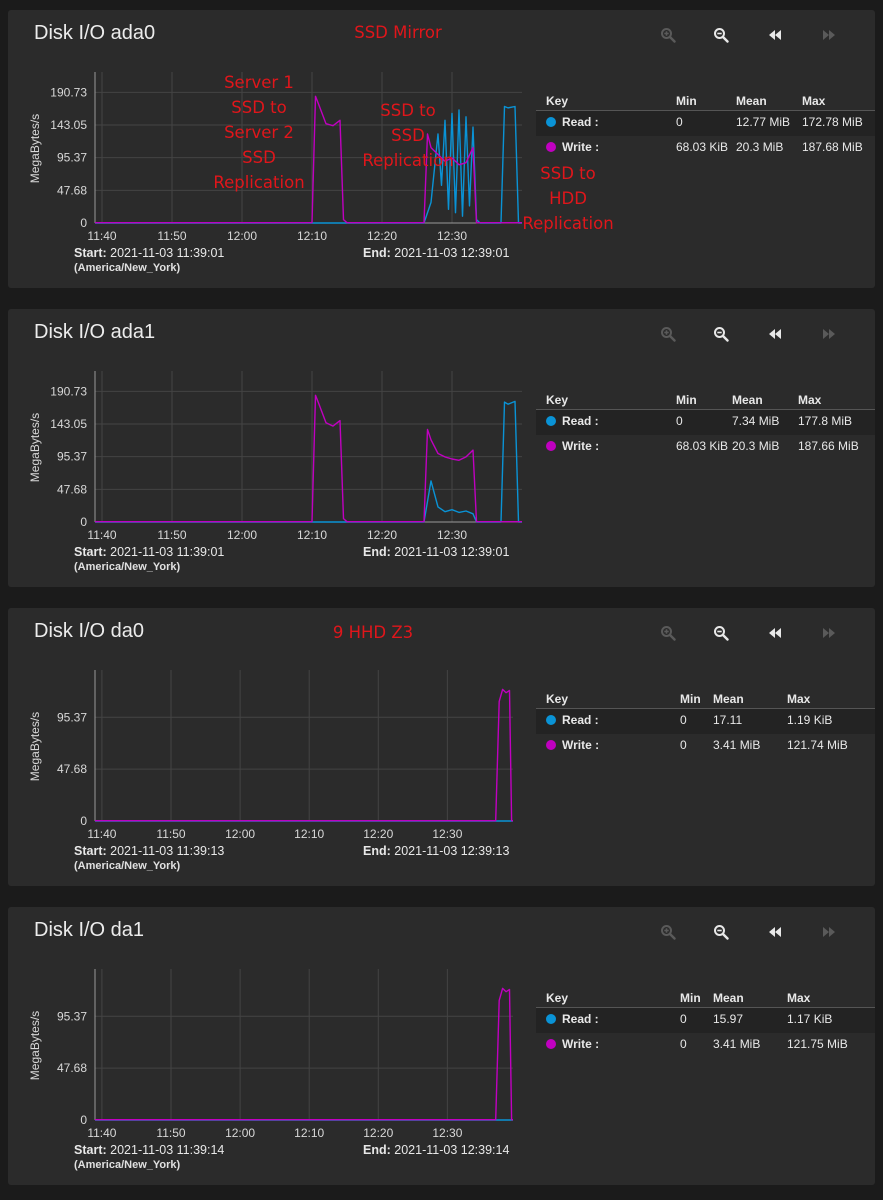 This screenshot has width=883, height=1200. Describe the element at coordinates (170, 1133) in the screenshot. I see `x-tick-label: 11:50` at that location.